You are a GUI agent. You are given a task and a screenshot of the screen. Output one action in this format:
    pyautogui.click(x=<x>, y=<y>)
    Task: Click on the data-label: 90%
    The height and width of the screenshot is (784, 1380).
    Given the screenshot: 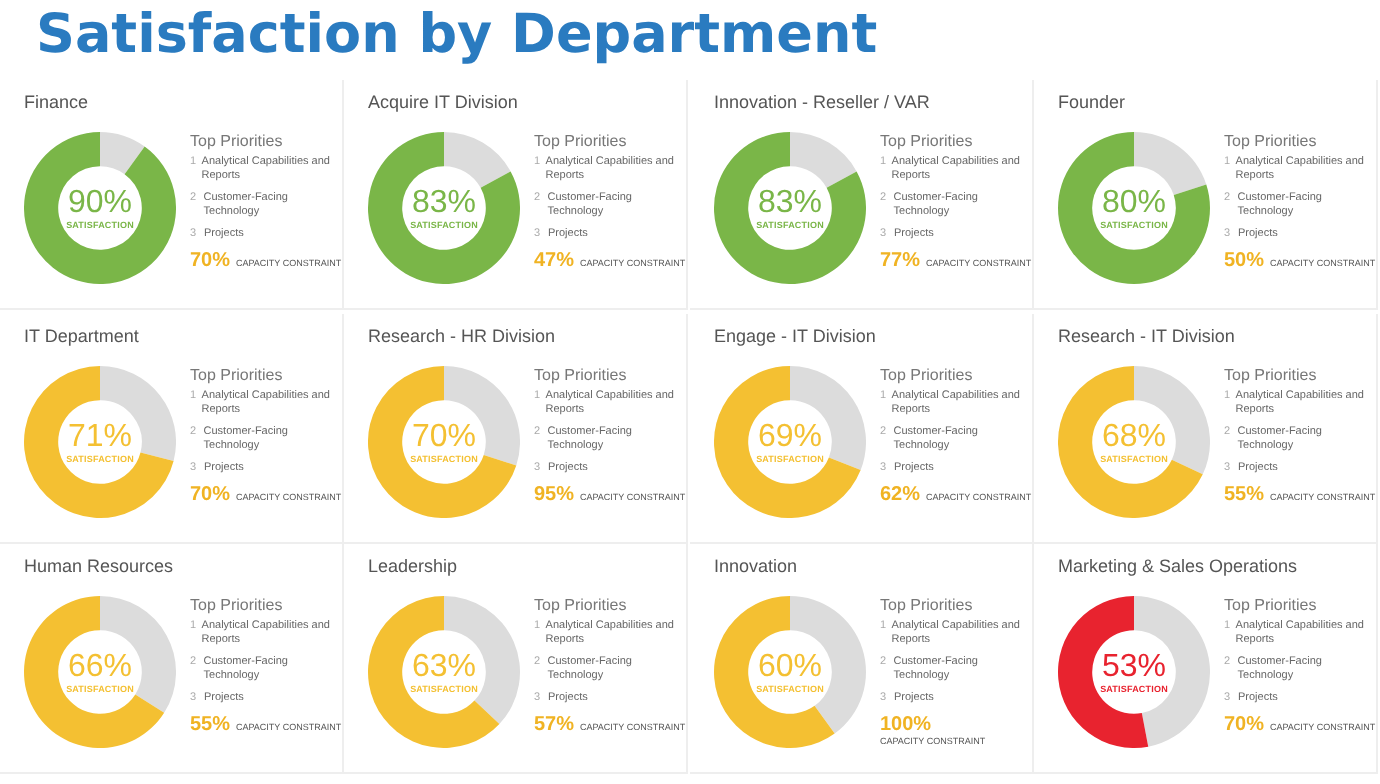 What is the action you would take?
    pyautogui.click(x=100, y=202)
    